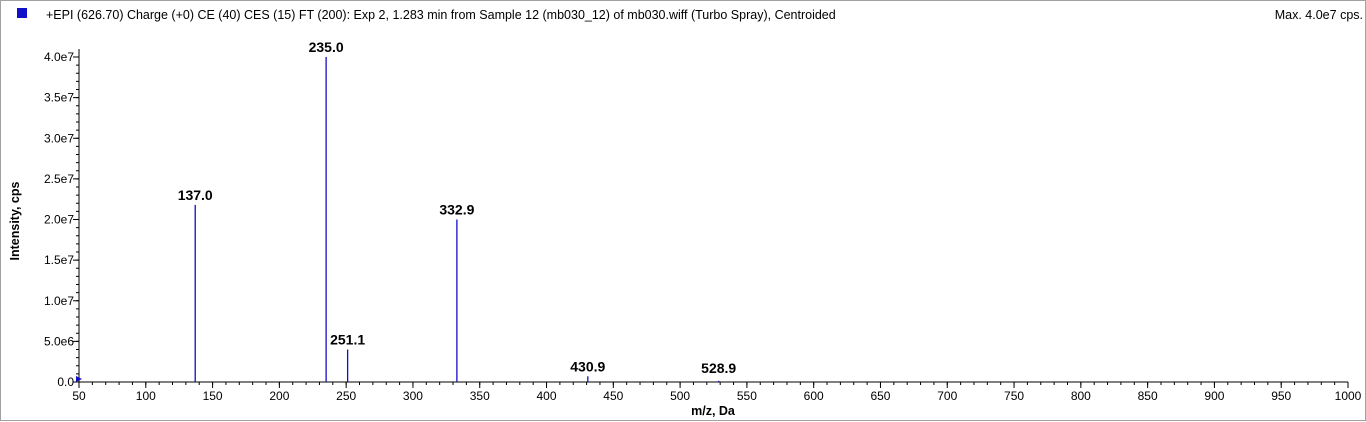 This screenshot has width=1366, height=422. What do you see at coordinates (1348, 396) in the screenshot?
I see `x-tick-label: 1000` at bounding box center [1348, 396].